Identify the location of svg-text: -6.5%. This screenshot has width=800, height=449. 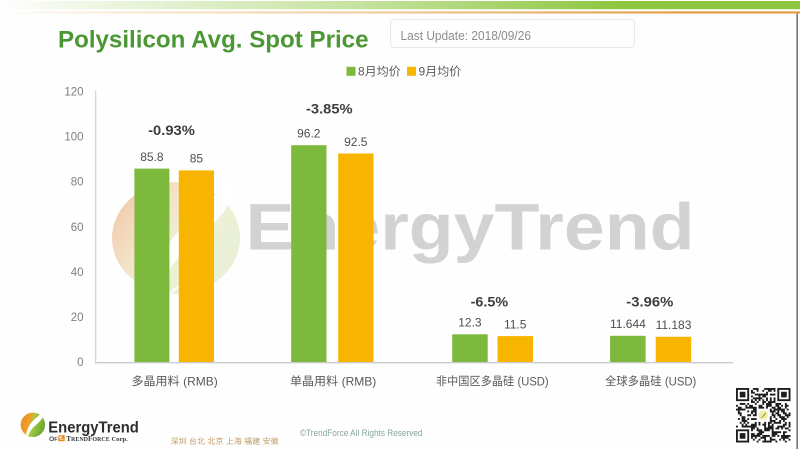
(490, 302).